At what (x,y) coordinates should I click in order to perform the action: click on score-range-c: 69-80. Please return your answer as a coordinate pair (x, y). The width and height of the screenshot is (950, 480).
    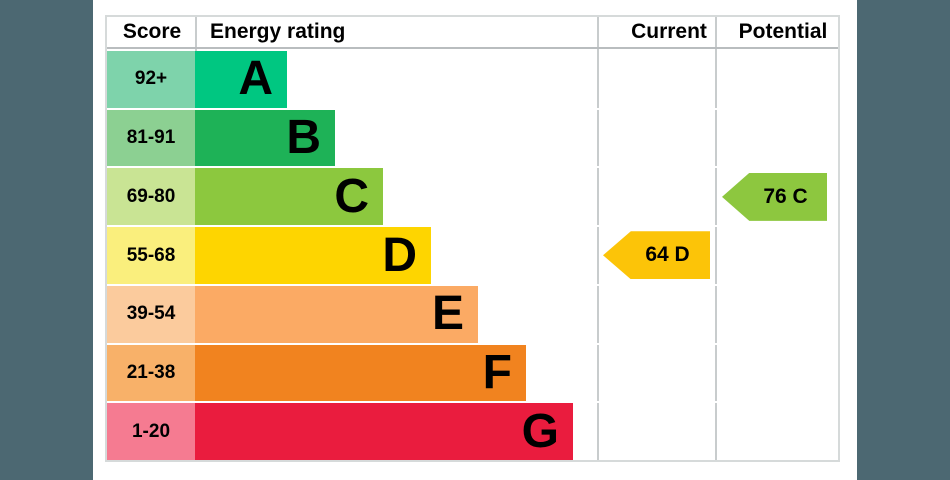
    Looking at the image, I should click on (151, 197).